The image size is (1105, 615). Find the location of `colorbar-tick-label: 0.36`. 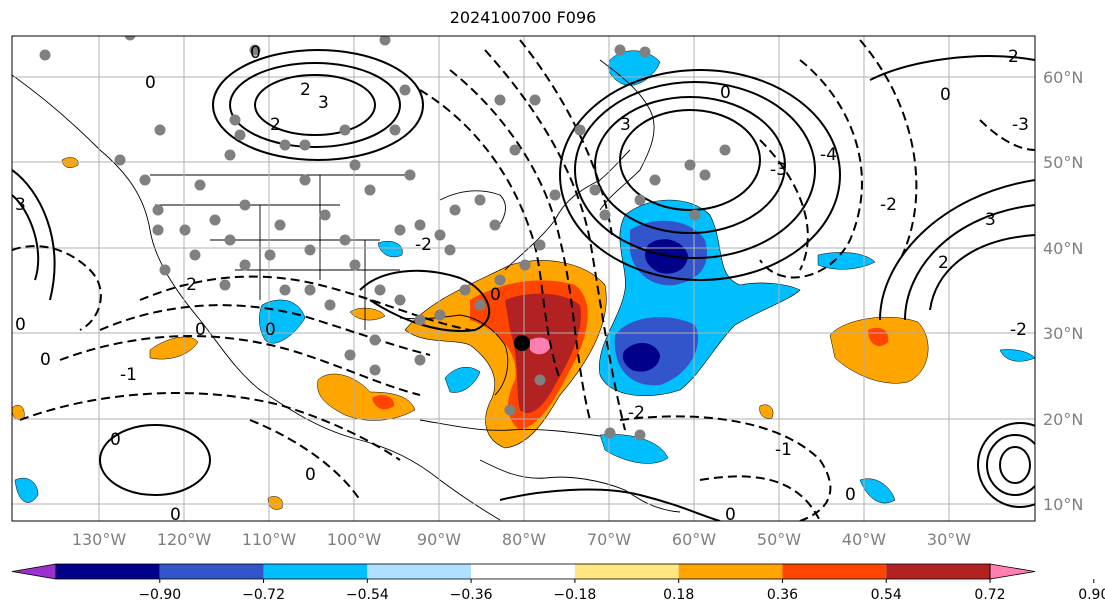

colorbar-tick-label: 0.36 is located at coordinates (782, 595).